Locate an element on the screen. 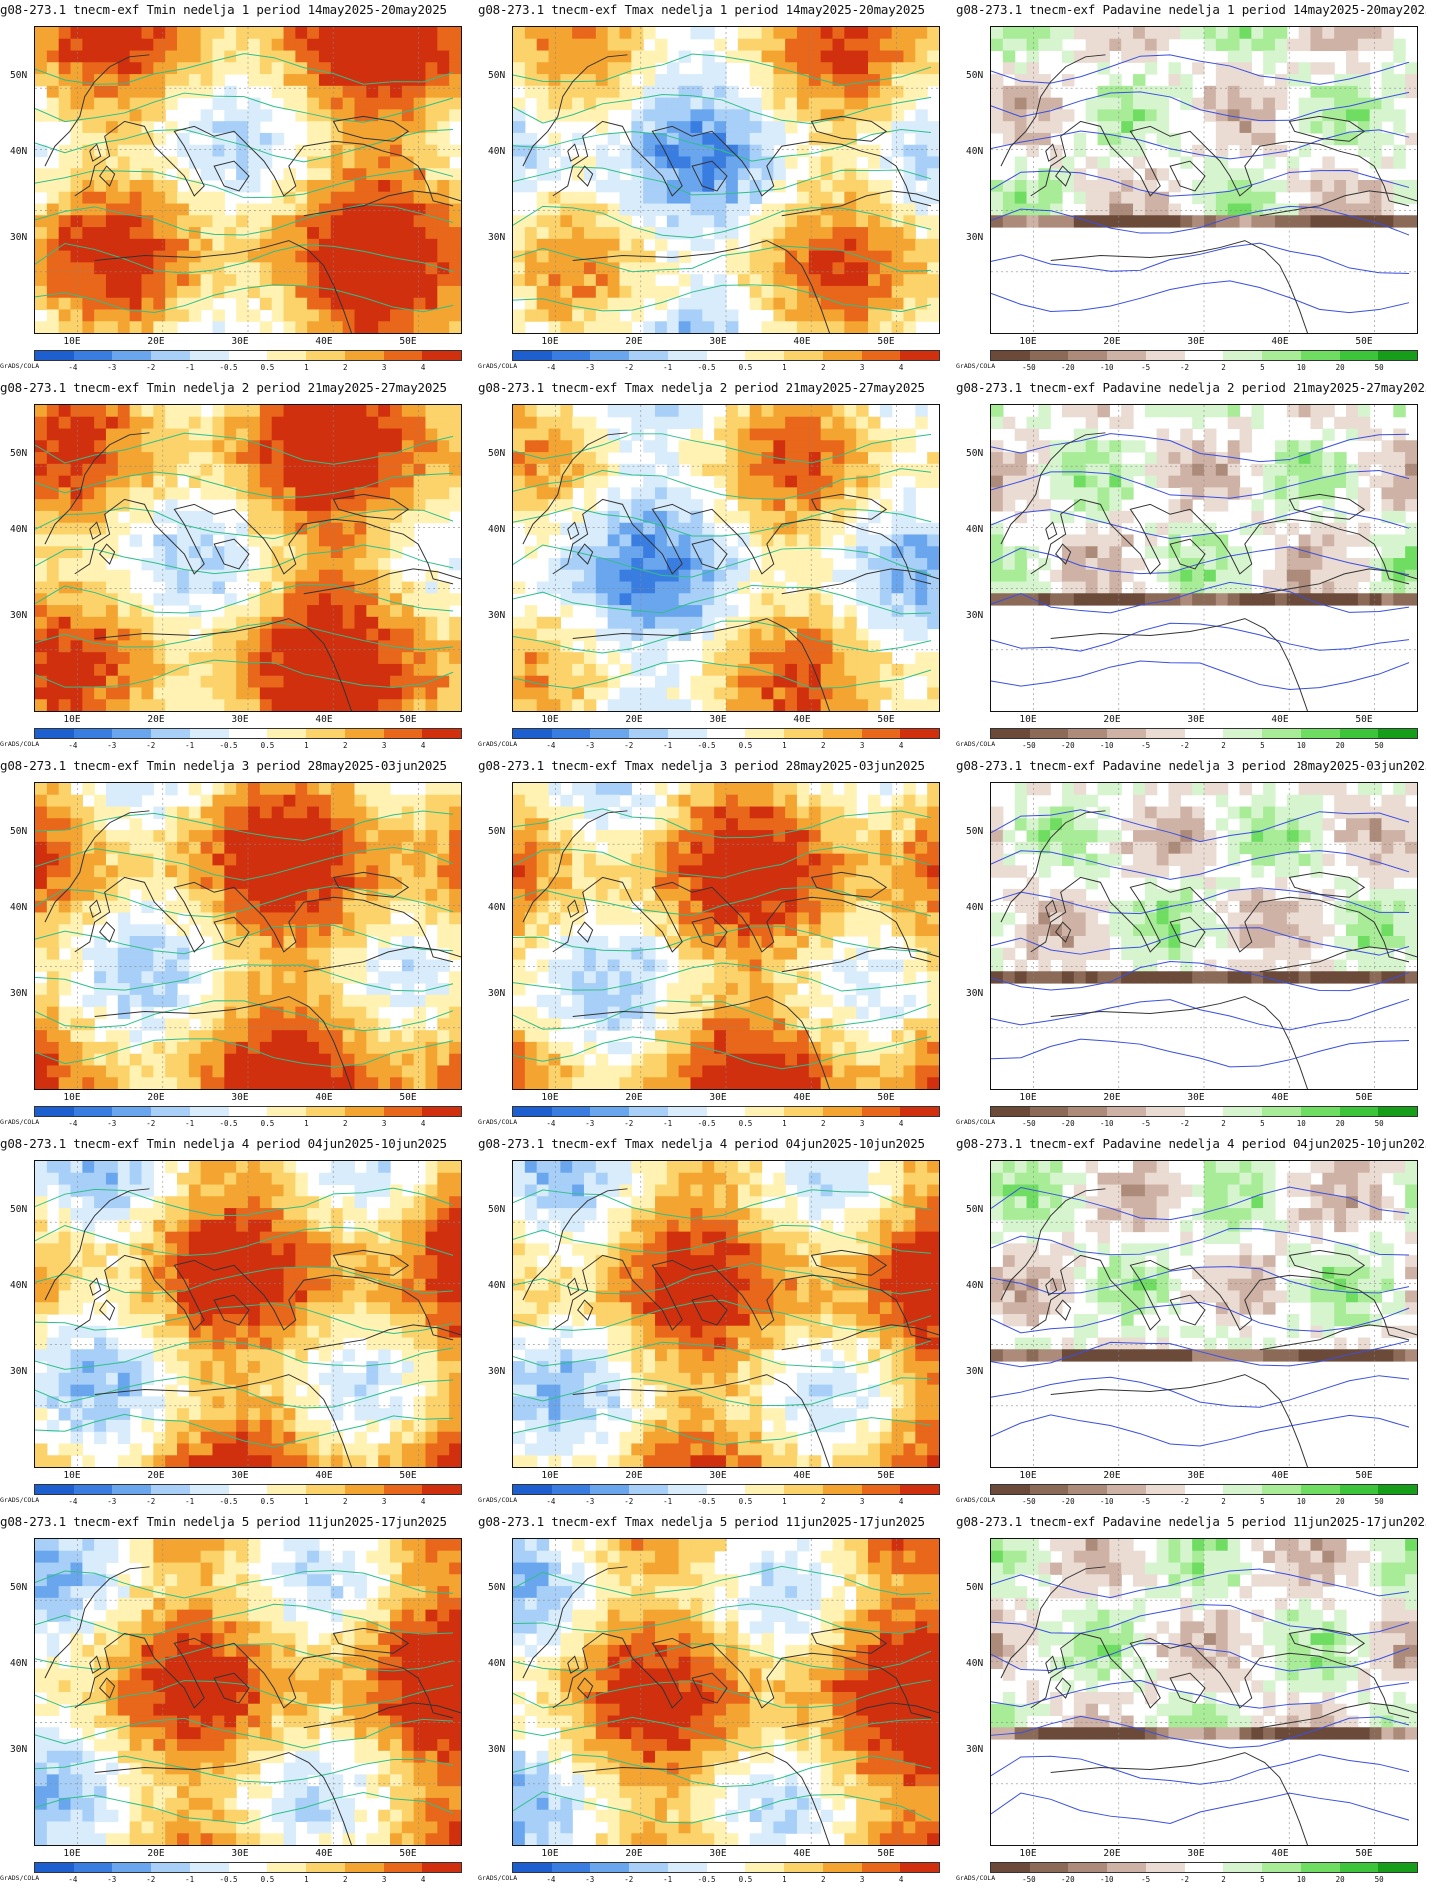  colorbar-tick-label: 2 is located at coordinates (823, 367).